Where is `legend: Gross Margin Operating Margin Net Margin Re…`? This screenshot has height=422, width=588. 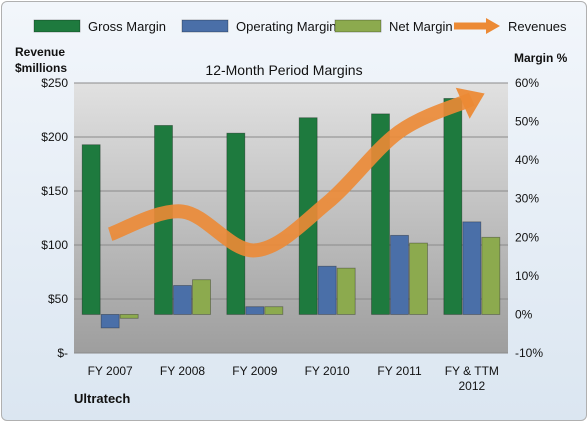 legend: Gross Margin Operating Margin Net Margin Re… is located at coordinates (300, 26).